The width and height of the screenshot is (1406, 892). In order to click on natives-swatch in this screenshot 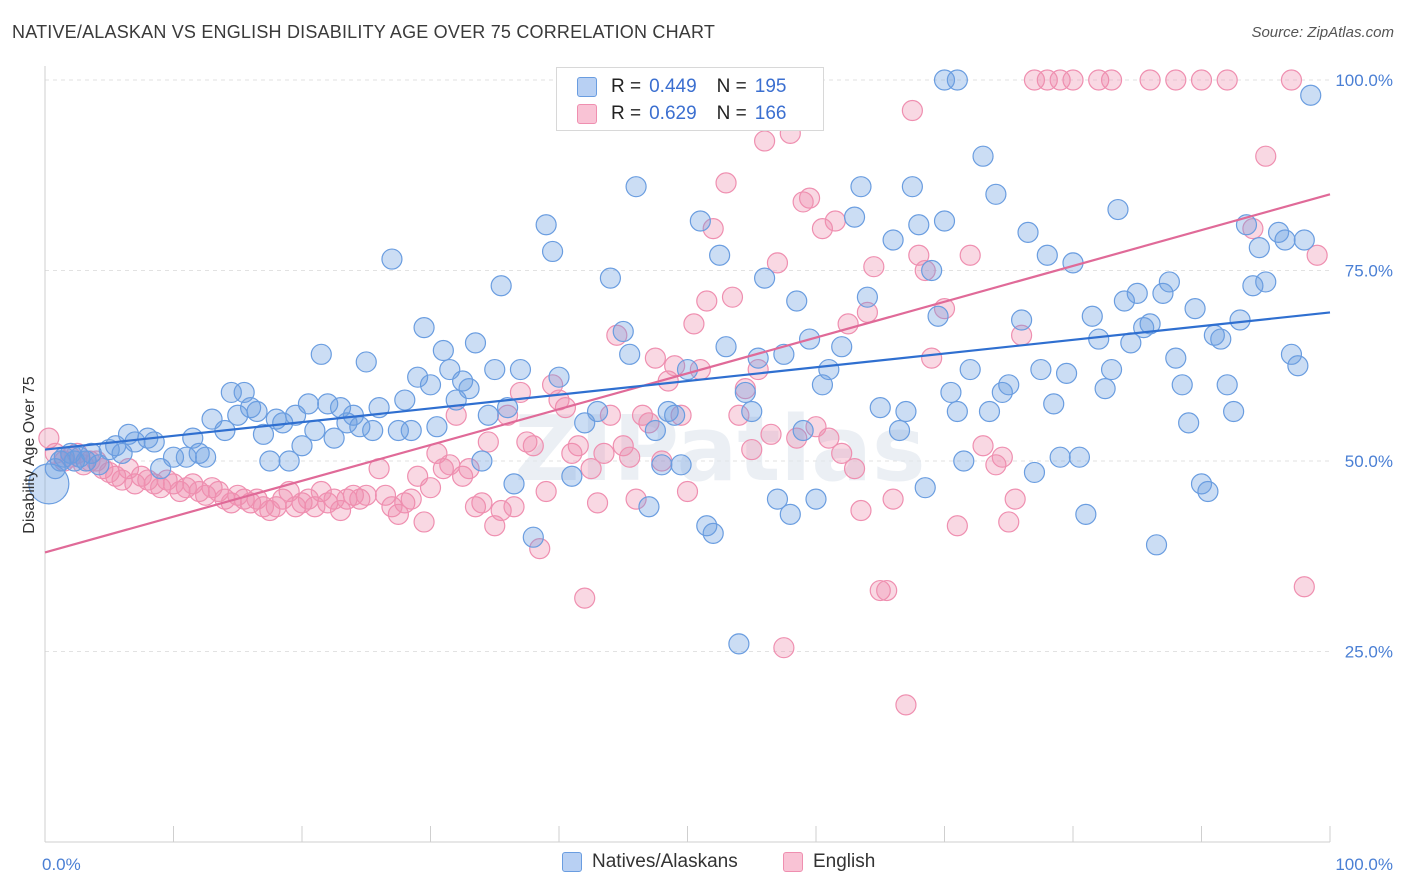, I will do `click(587, 87)`.